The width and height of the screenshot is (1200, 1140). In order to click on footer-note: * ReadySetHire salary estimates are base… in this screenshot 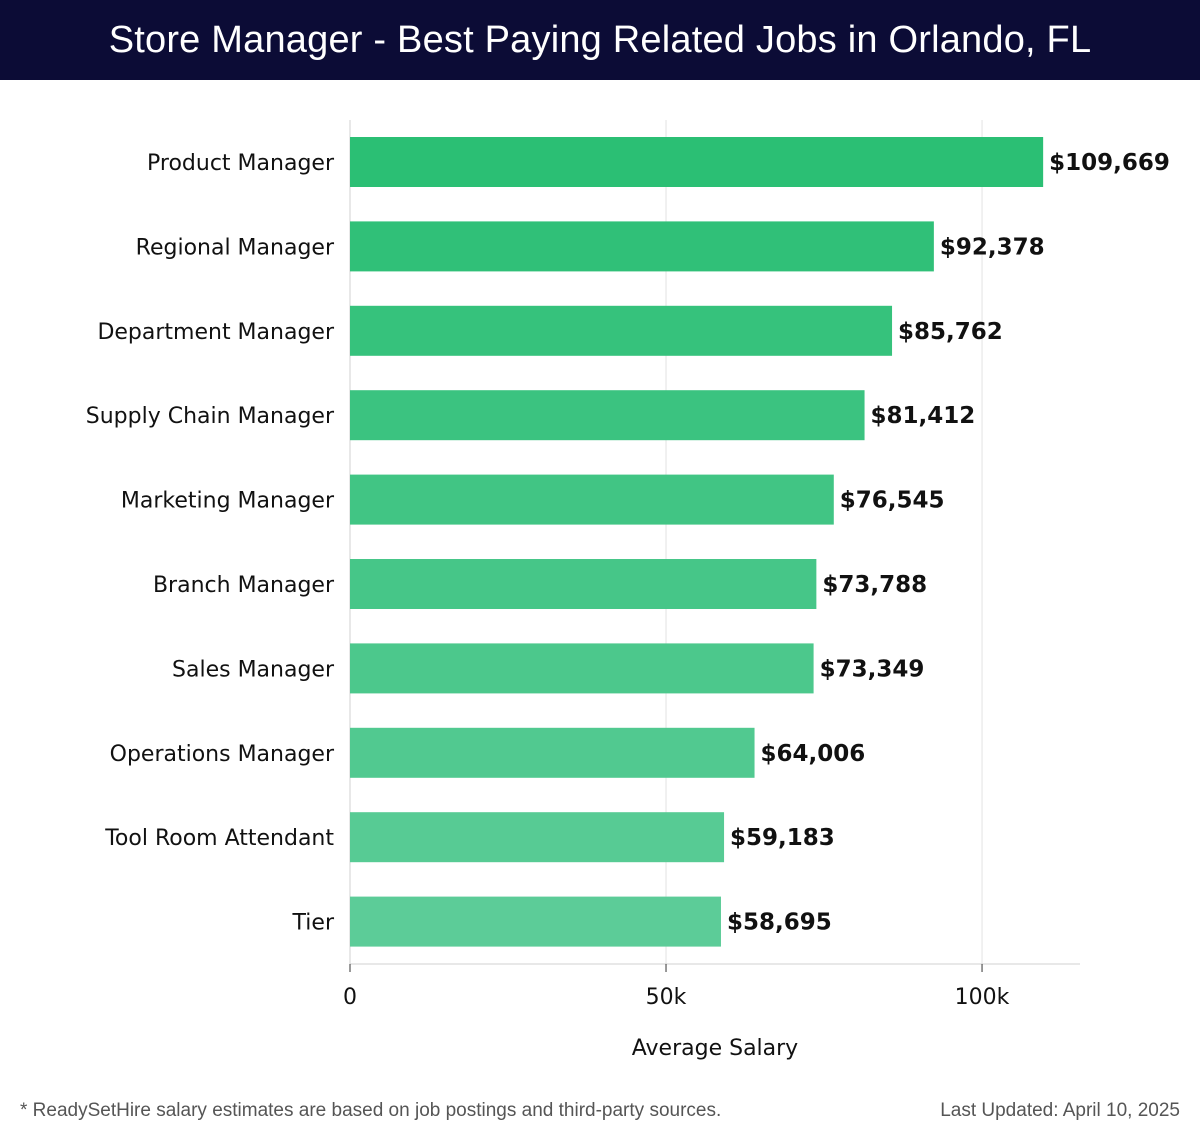, I will do `click(371, 1110)`.